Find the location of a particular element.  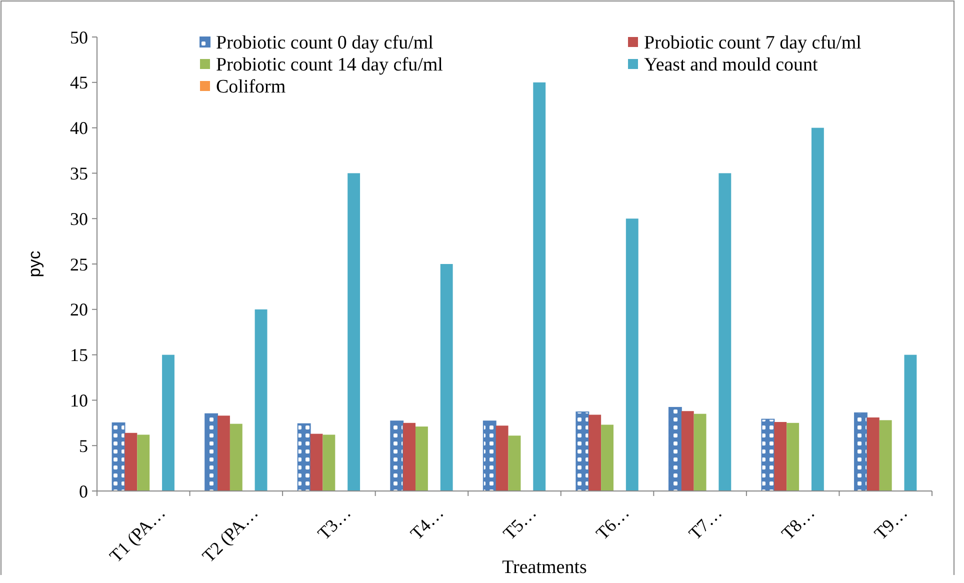

y-tick-label: 40 is located at coordinates (79, 128).